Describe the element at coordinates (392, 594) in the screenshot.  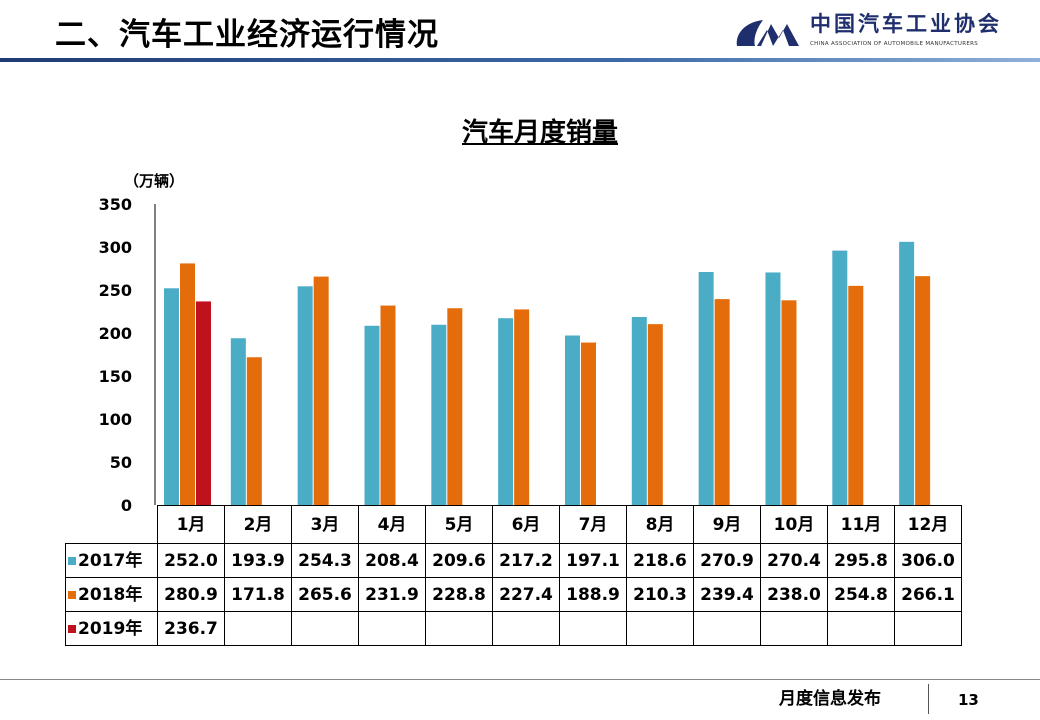
I see `table-cell: 231.9` at that location.